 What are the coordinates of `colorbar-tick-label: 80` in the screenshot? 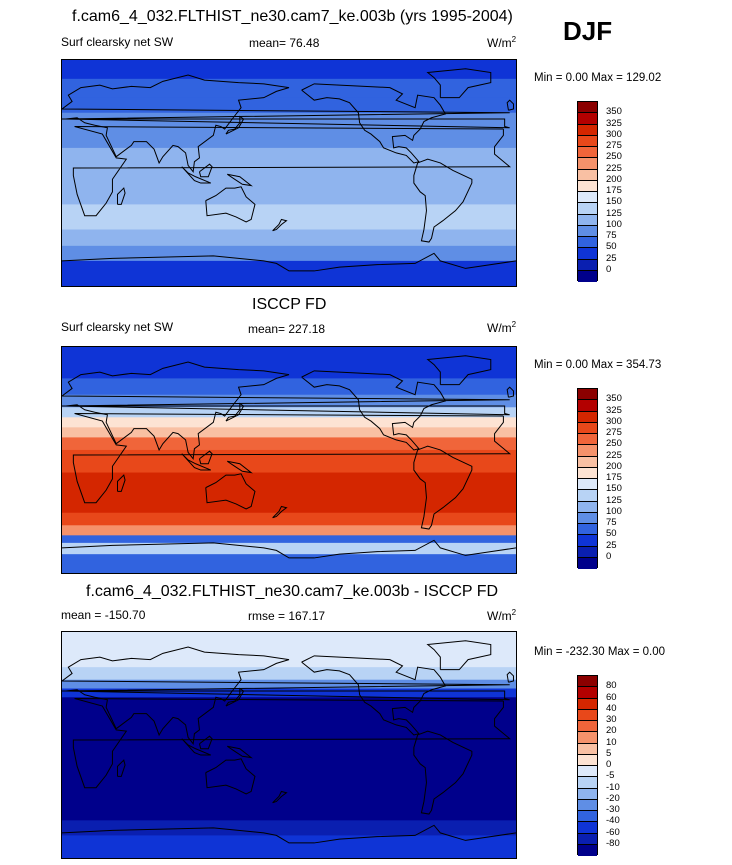 It's located at (611, 686).